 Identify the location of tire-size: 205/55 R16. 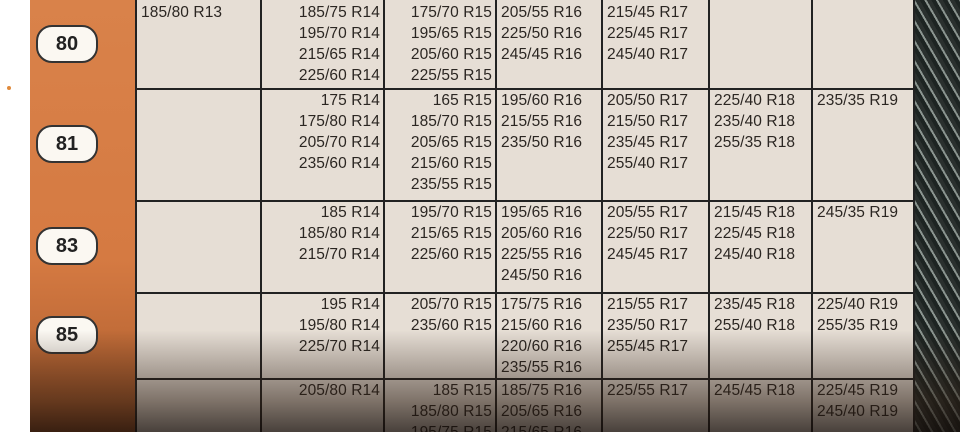
(542, 12).